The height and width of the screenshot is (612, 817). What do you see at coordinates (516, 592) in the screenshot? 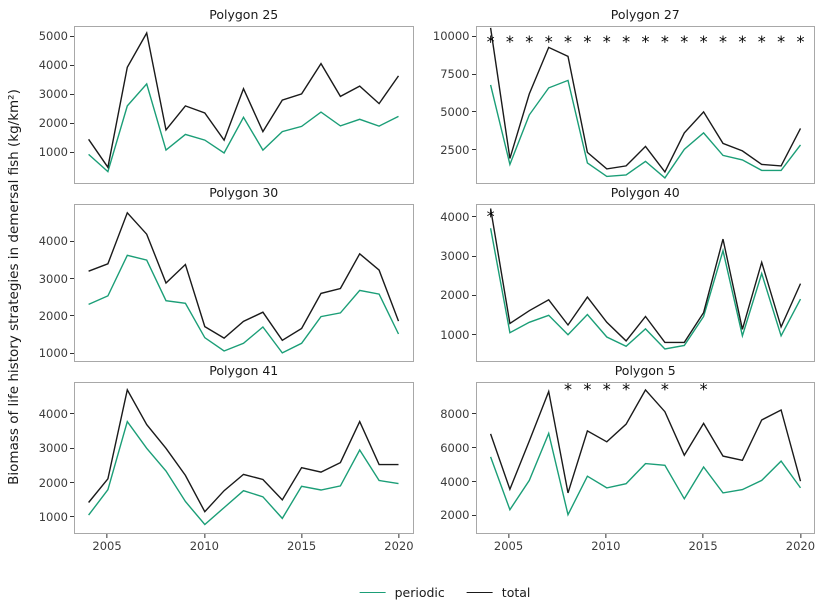
I see `legend-label: total` at bounding box center [516, 592].